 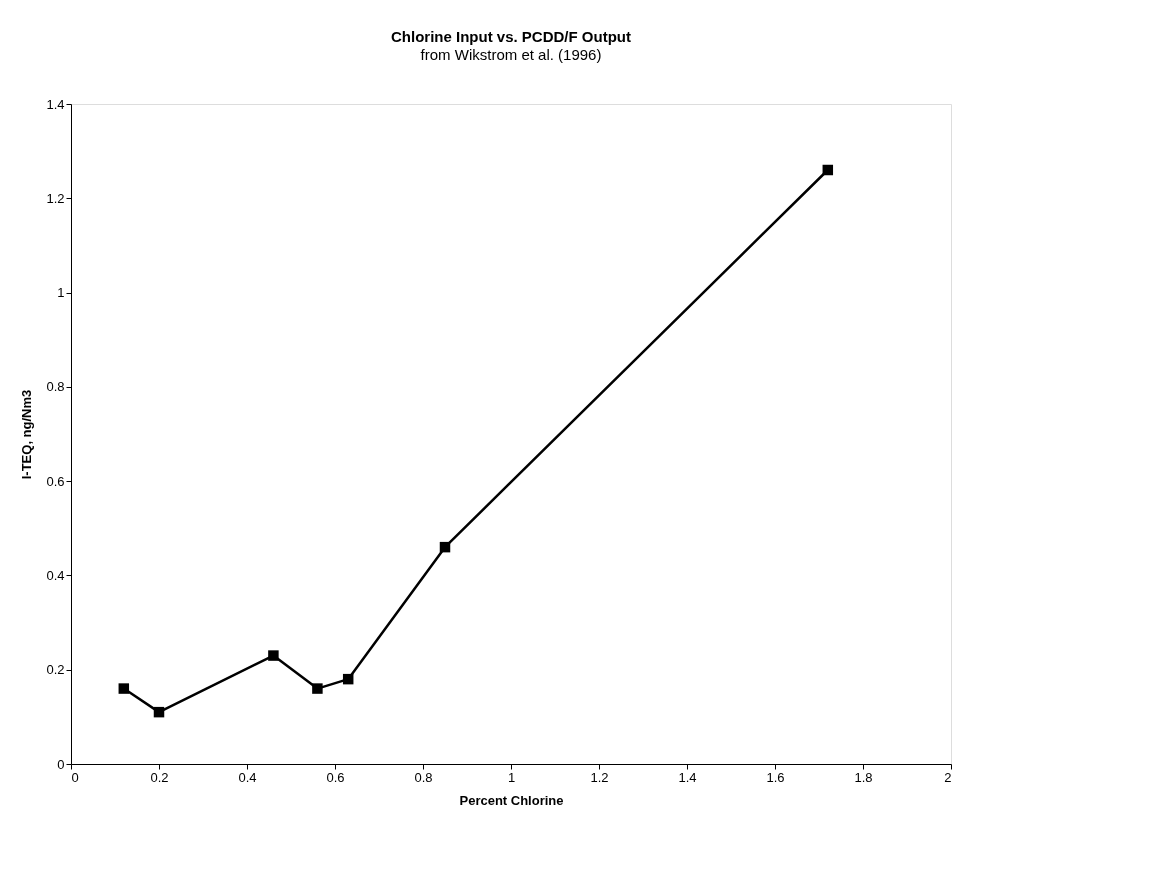 I want to click on x-tick-label: 0.6, so click(x=335, y=777).